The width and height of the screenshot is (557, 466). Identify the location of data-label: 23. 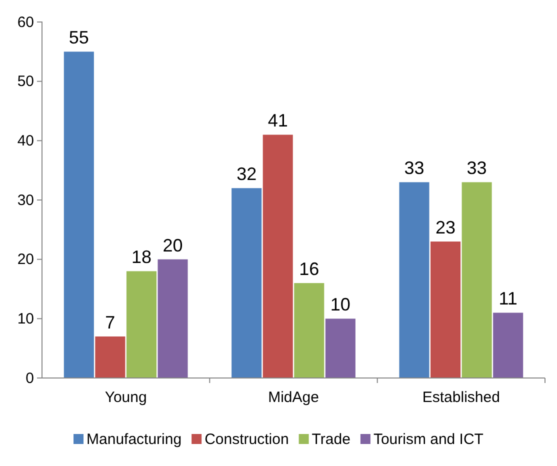
(446, 228).